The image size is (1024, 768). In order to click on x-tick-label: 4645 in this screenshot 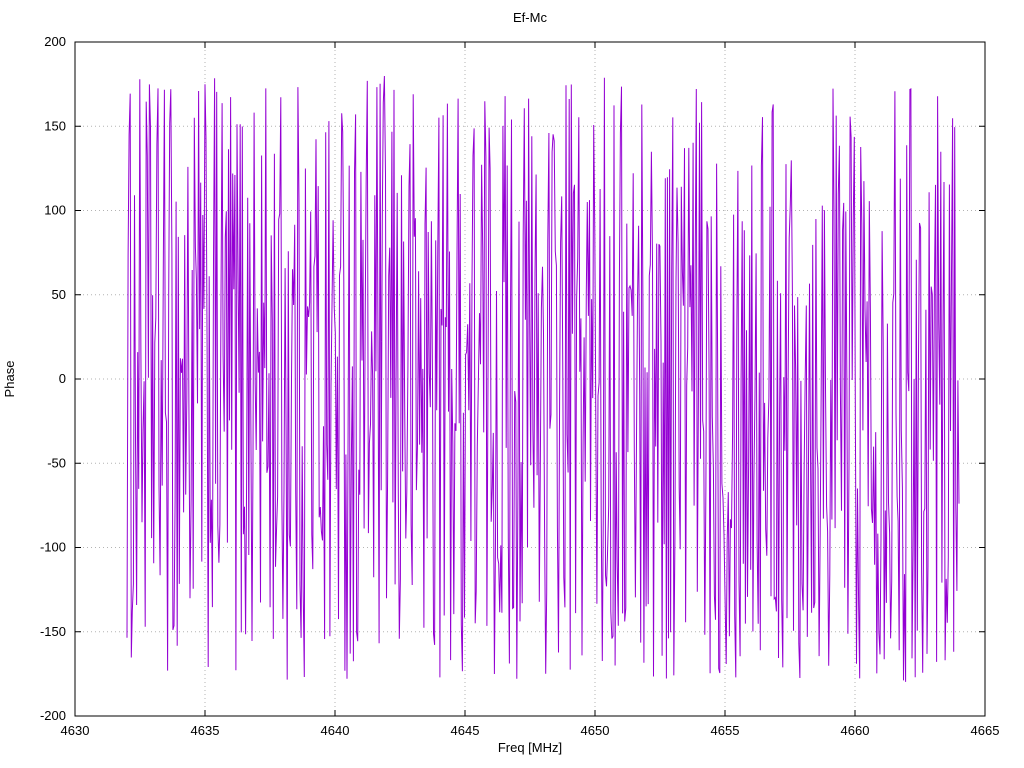, I will do `click(465, 730)`.